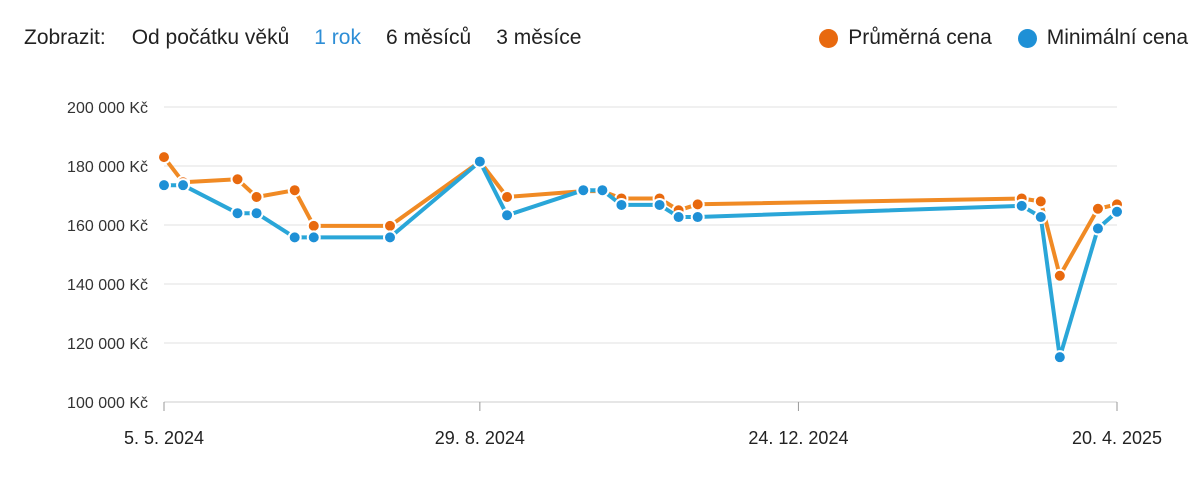  What do you see at coordinates (920, 37) in the screenshot?
I see `legend-label-average-price: Průměrná cena` at bounding box center [920, 37].